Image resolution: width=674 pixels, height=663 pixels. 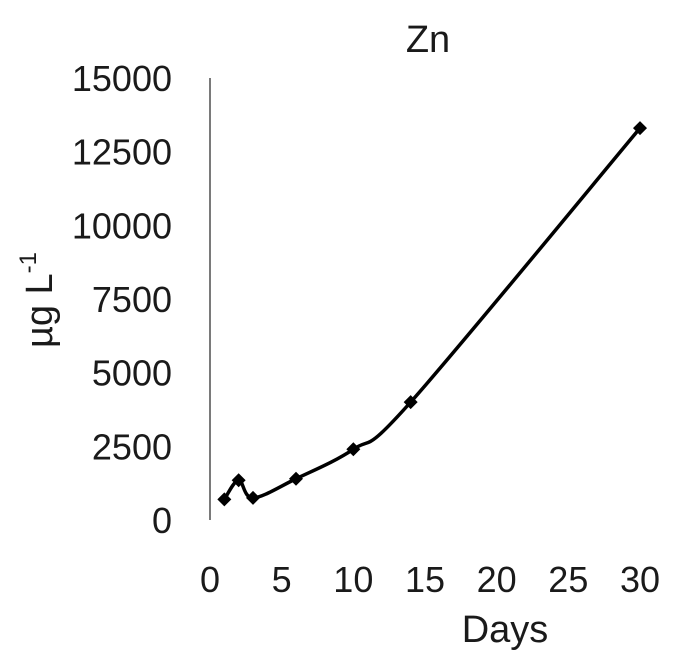 What do you see at coordinates (505, 630) in the screenshot?
I see `x-axis-label: Days` at bounding box center [505, 630].